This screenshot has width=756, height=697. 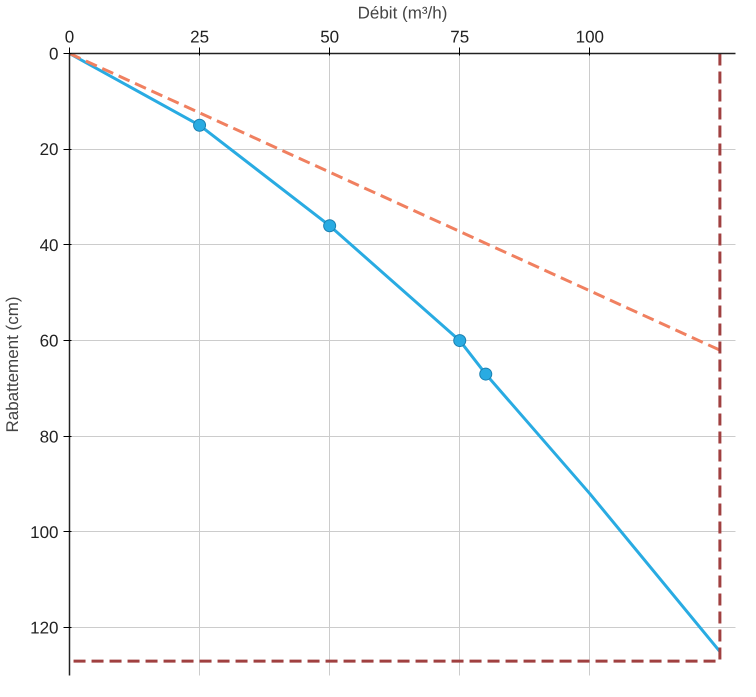 What do you see at coordinates (403, 13) in the screenshot?
I see `x-axis-title: Débit (m³/h)` at bounding box center [403, 13].